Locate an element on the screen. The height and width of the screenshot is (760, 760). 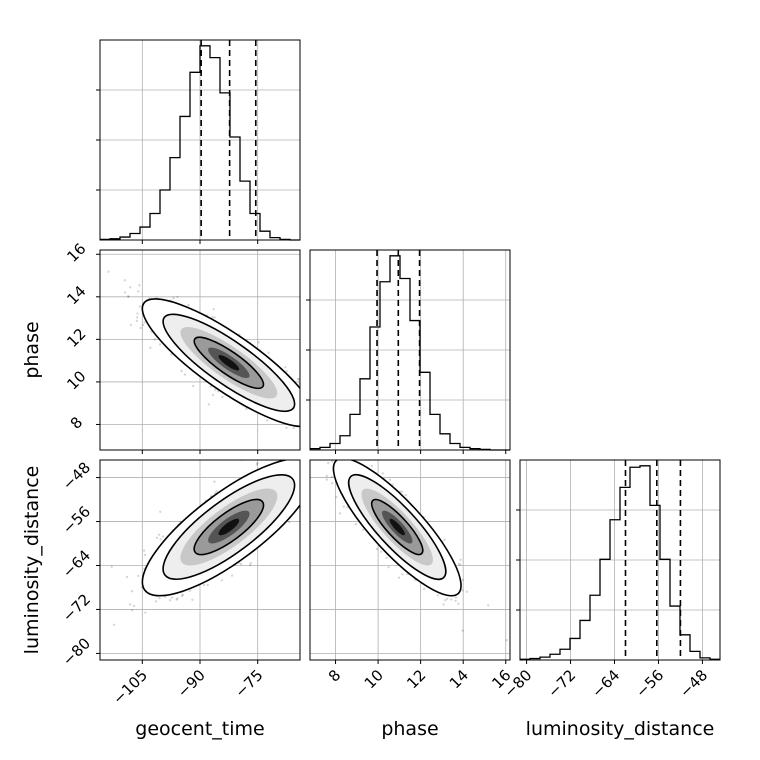
x-tick-label-phase: 10 is located at coordinates (374, 679).